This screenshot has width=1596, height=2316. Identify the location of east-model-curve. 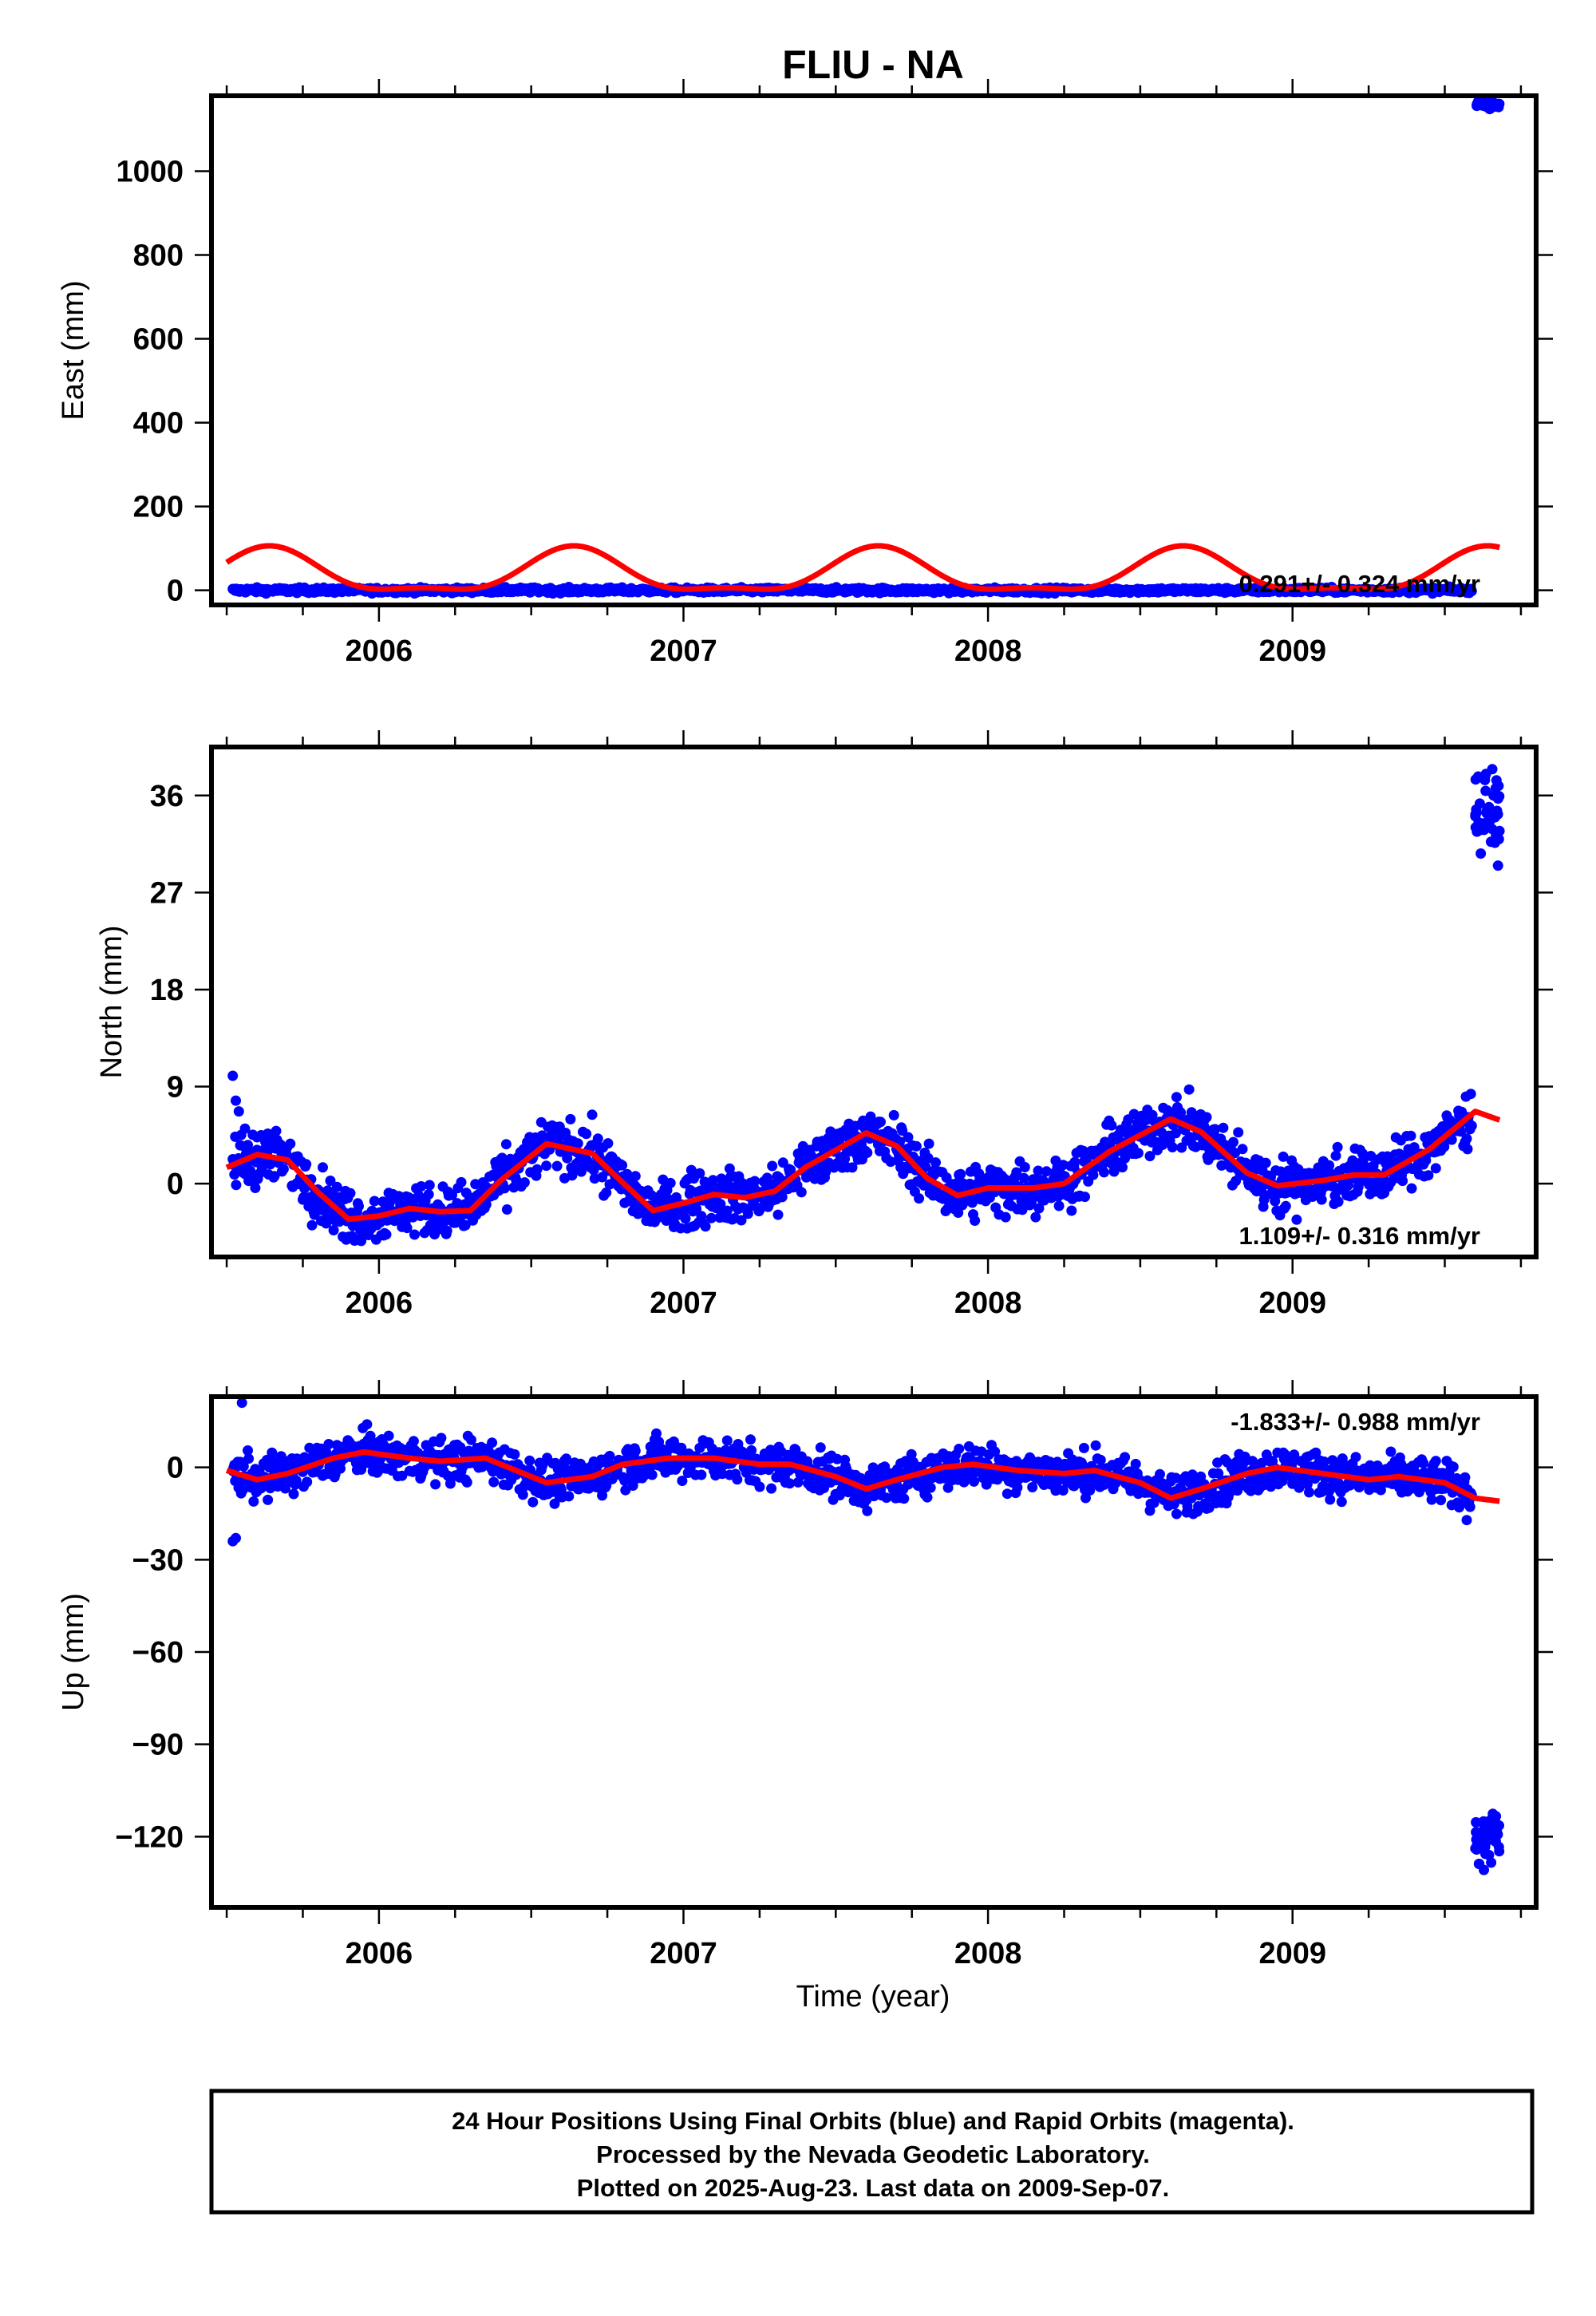
(863, 567).